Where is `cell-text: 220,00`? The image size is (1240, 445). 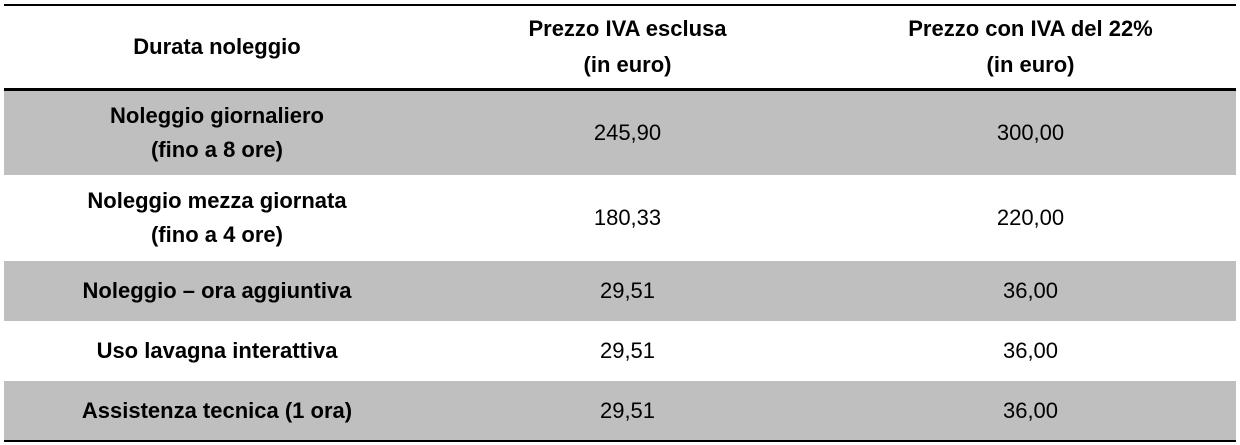
cell-text: 220,00 is located at coordinates (1030, 217).